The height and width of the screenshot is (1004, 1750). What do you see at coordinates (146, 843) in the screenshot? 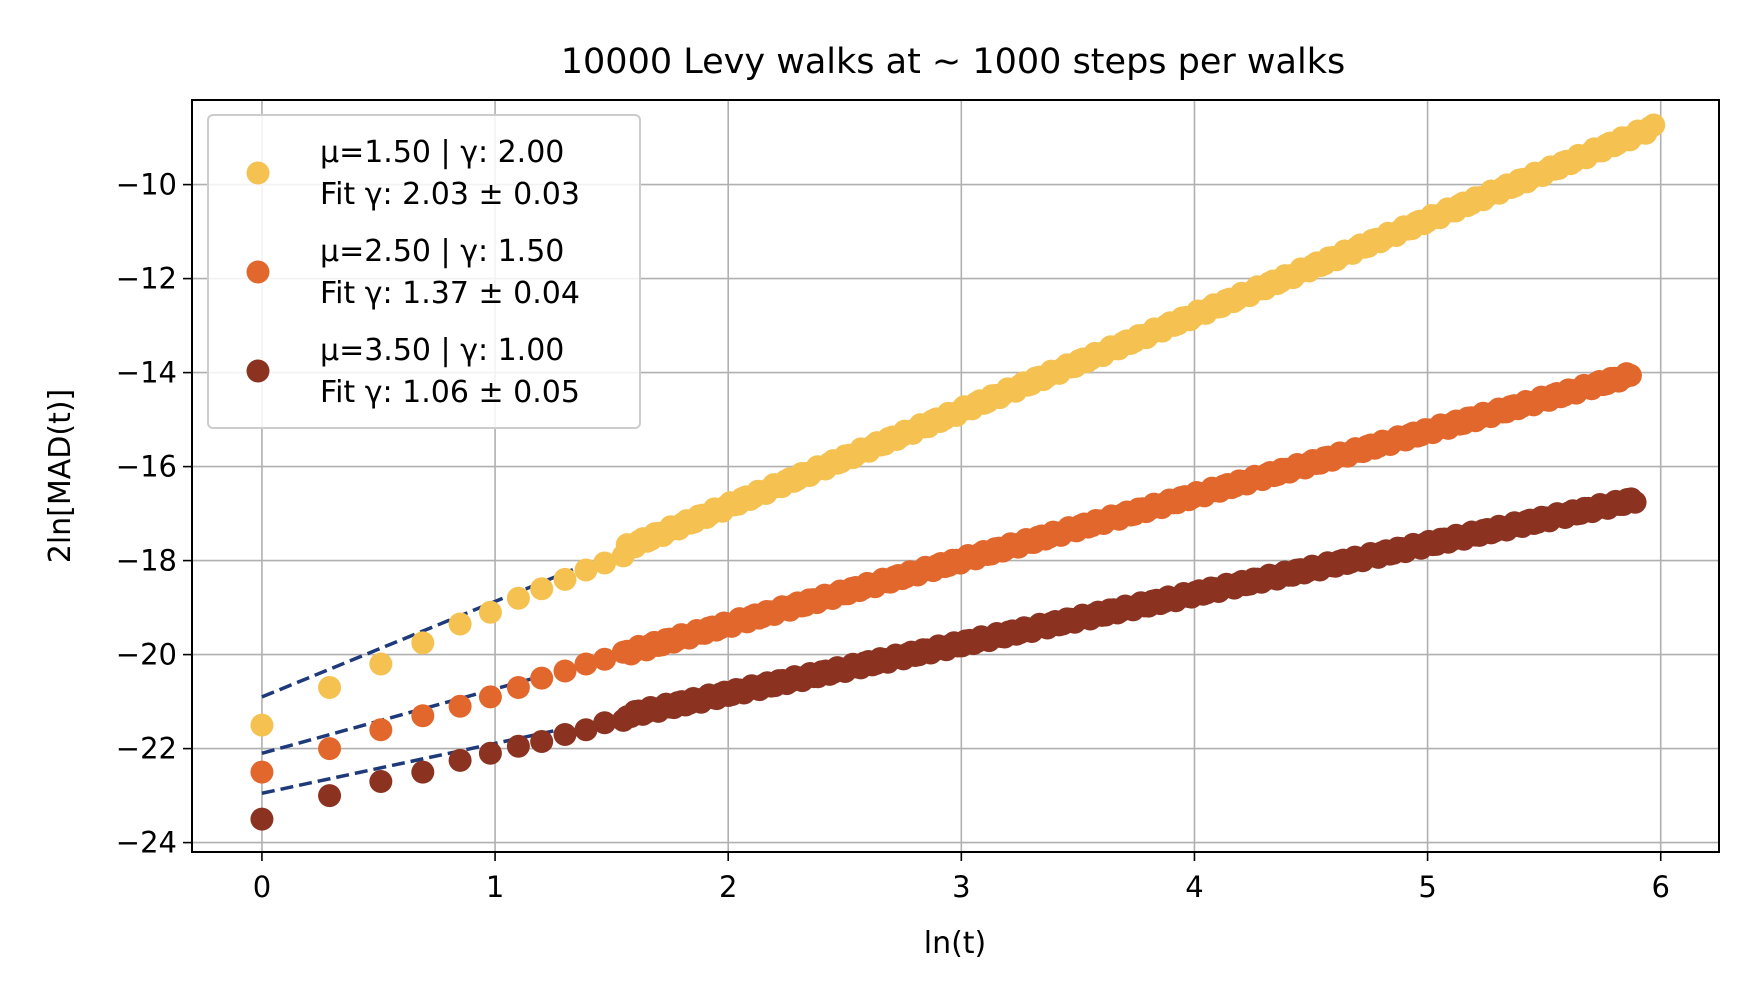
I see `y-tick-label: −24` at bounding box center [146, 843].